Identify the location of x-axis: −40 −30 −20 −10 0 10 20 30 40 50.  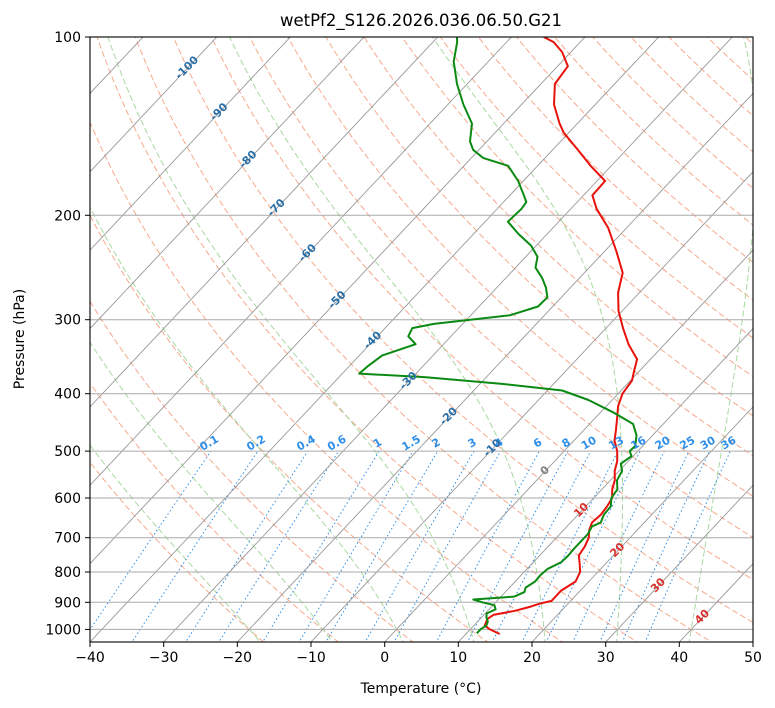
(418, 654).